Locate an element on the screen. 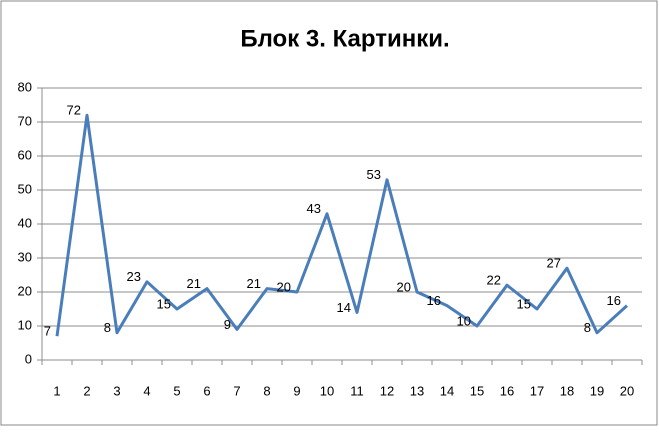 This screenshot has height=432, width=659. data-label: 53 is located at coordinates (374, 174).